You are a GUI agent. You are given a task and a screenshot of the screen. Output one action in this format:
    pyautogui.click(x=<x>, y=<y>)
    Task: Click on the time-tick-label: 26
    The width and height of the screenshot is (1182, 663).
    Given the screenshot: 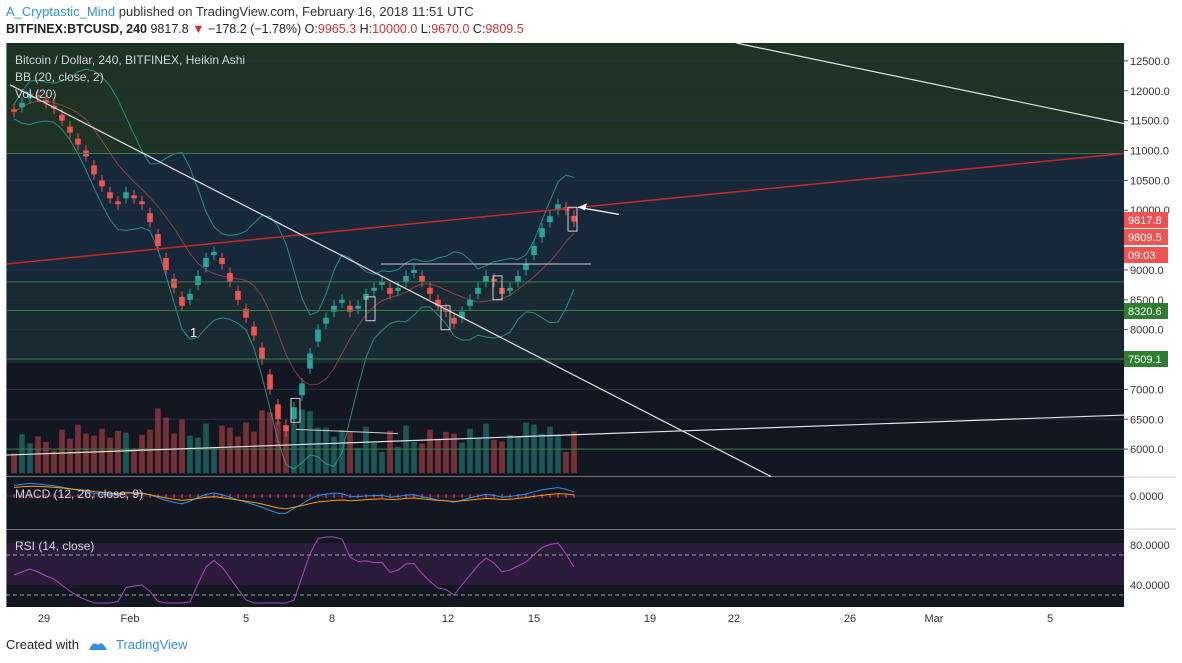 What is the action you would take?
    pyautogui.click(x=850, y=619)
    